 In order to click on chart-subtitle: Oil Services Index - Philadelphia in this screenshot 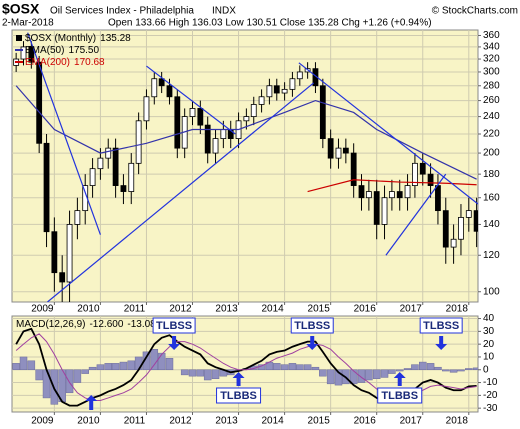, I will do `click(122, 11)`.